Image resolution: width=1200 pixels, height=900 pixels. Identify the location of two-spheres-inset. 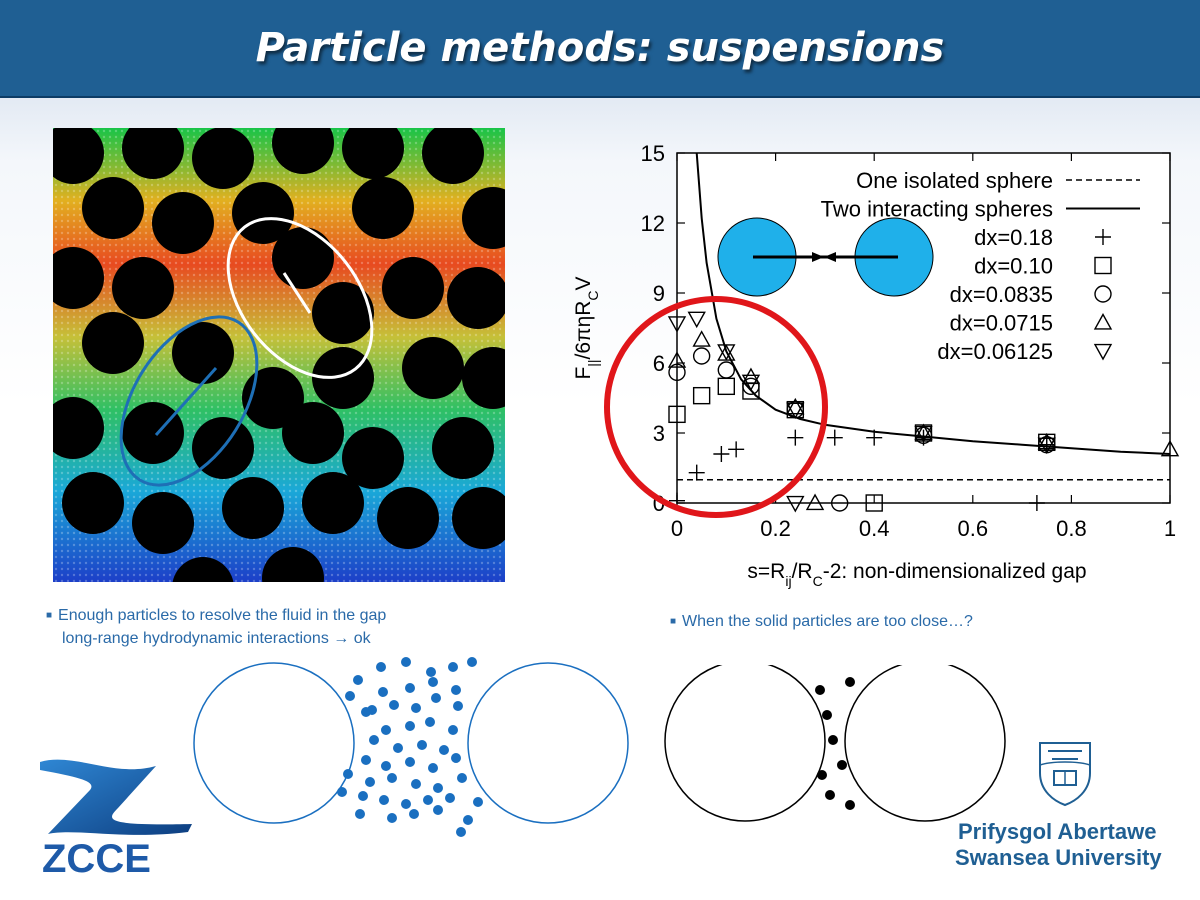
(825, 257).